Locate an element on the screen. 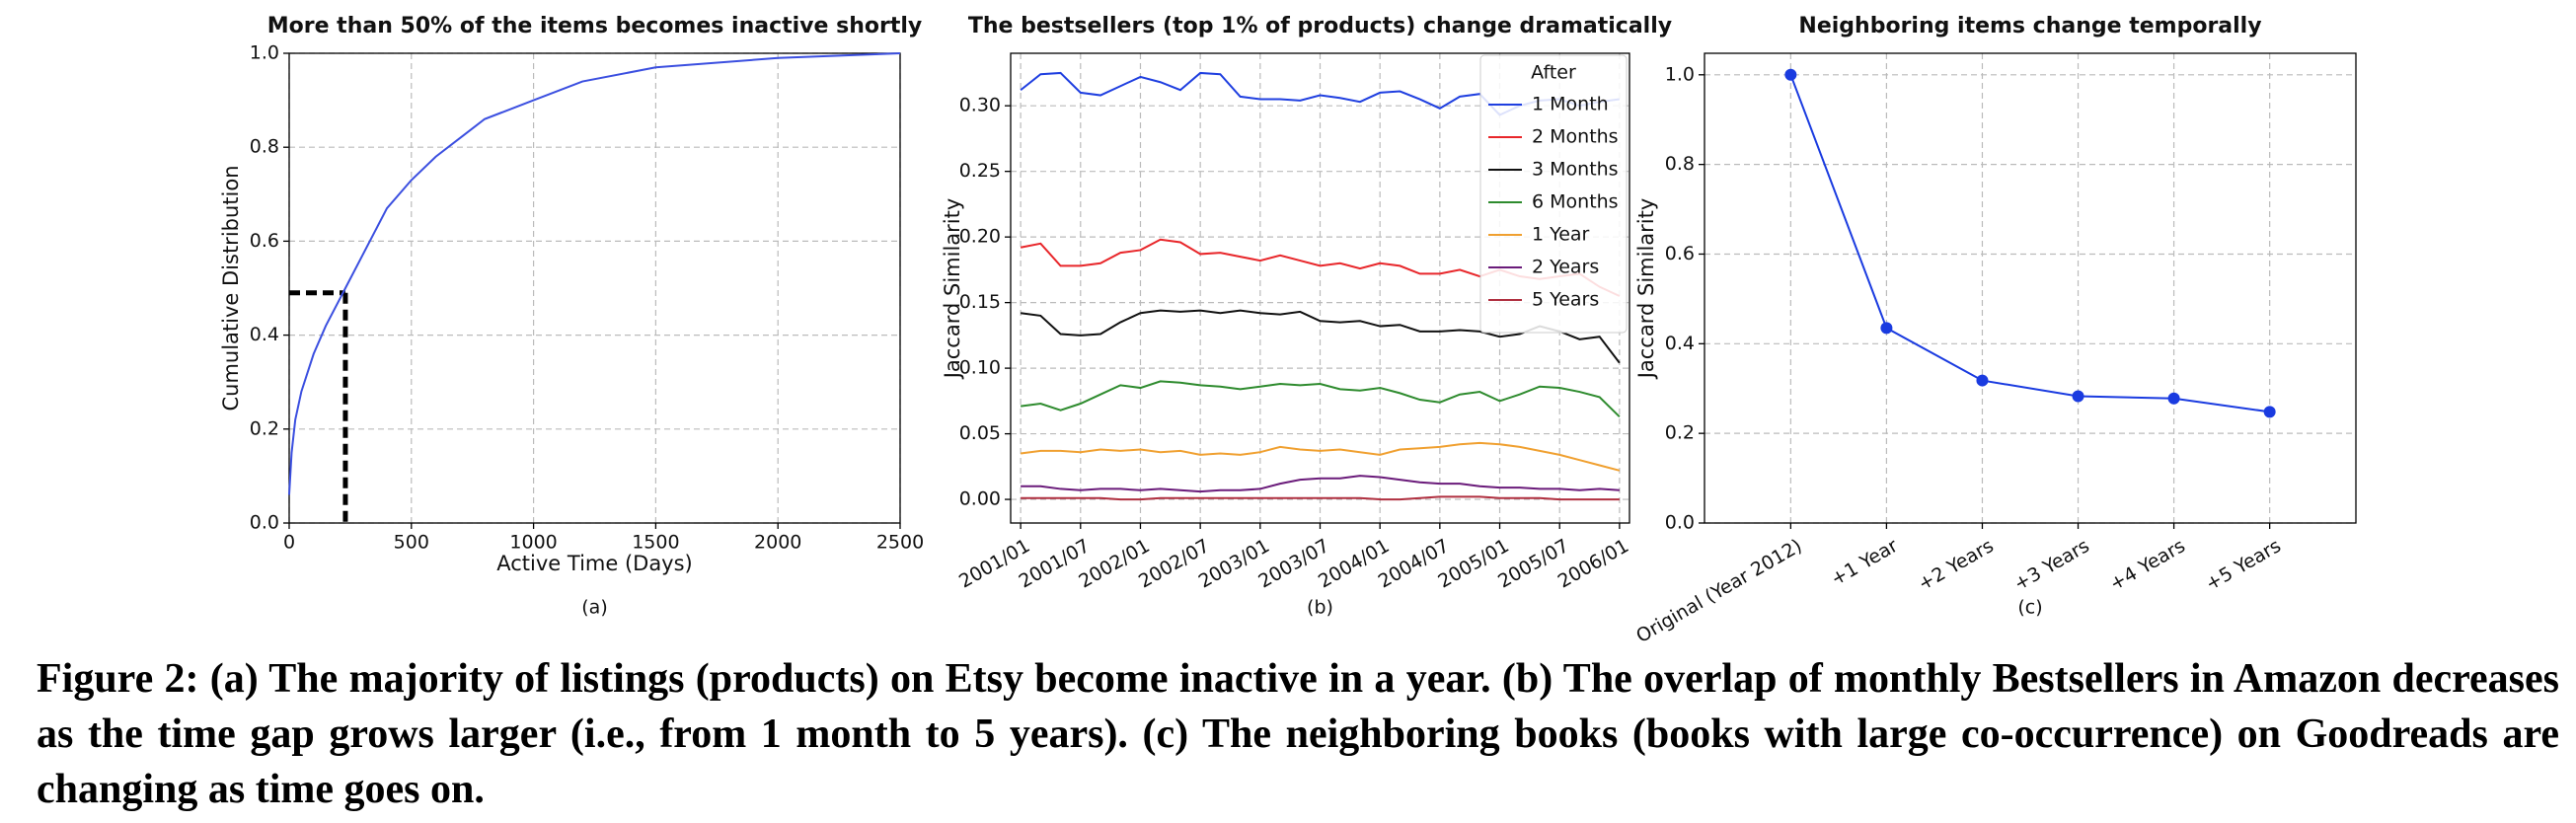 Image resolution: width=2576 pixels, height=823 pixels. x-tick-label: +1 Year is located at coordinates (1864, 562).